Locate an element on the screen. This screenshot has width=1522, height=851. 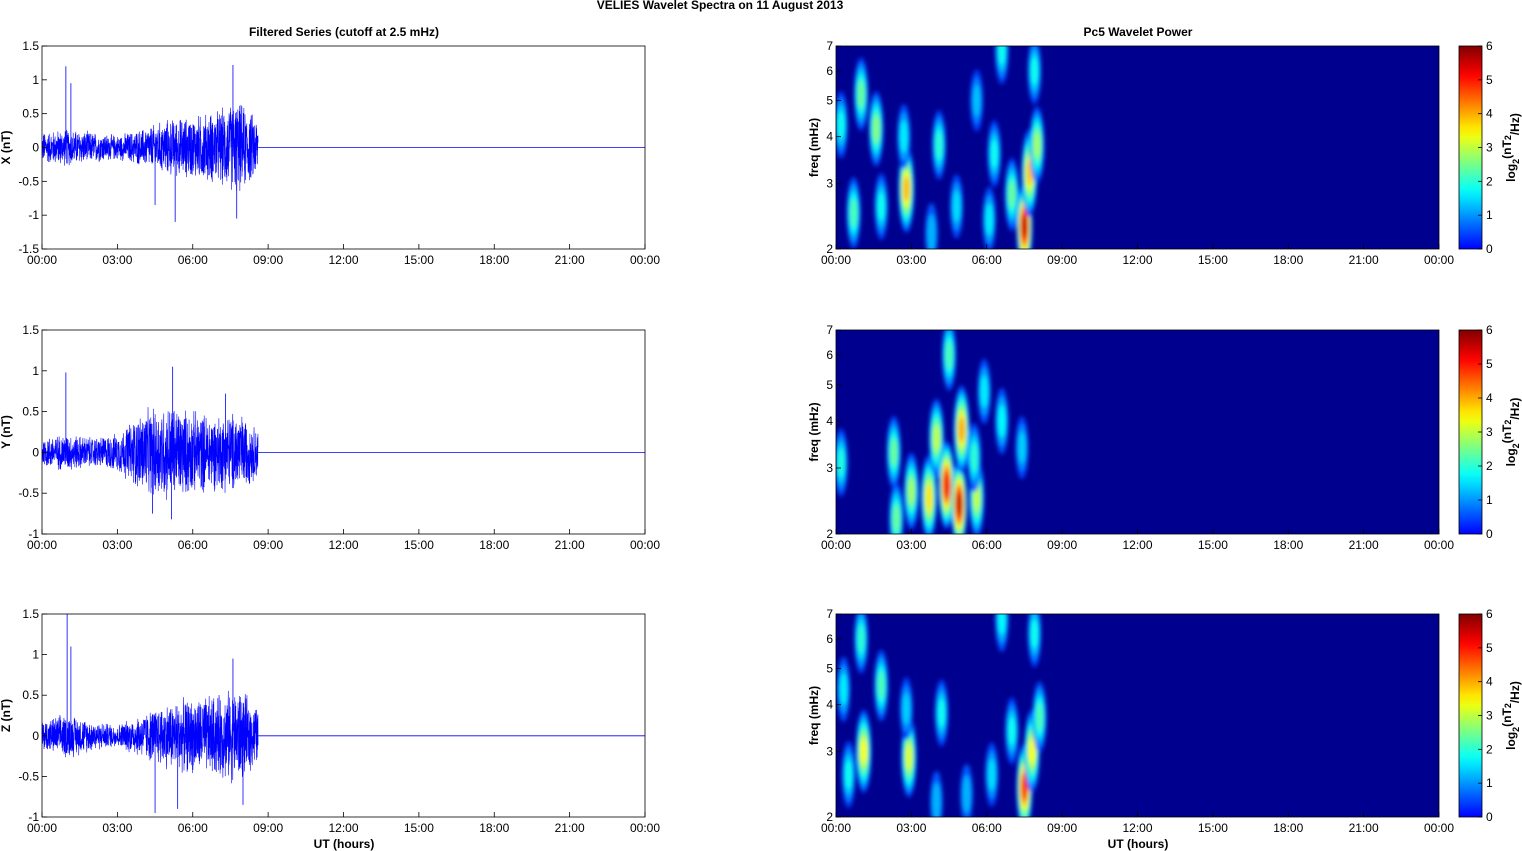
right-column-title: Pc5 Wavelet Power is located at coordinates (1138, 32).